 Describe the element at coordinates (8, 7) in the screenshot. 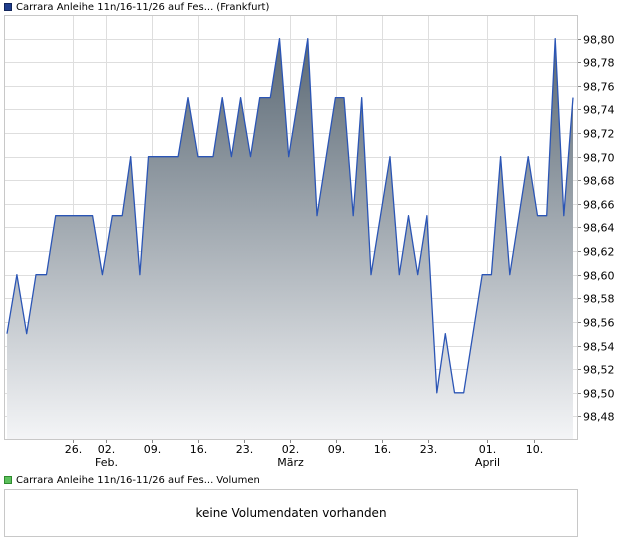

I see `price-legend-swatch` at that location.